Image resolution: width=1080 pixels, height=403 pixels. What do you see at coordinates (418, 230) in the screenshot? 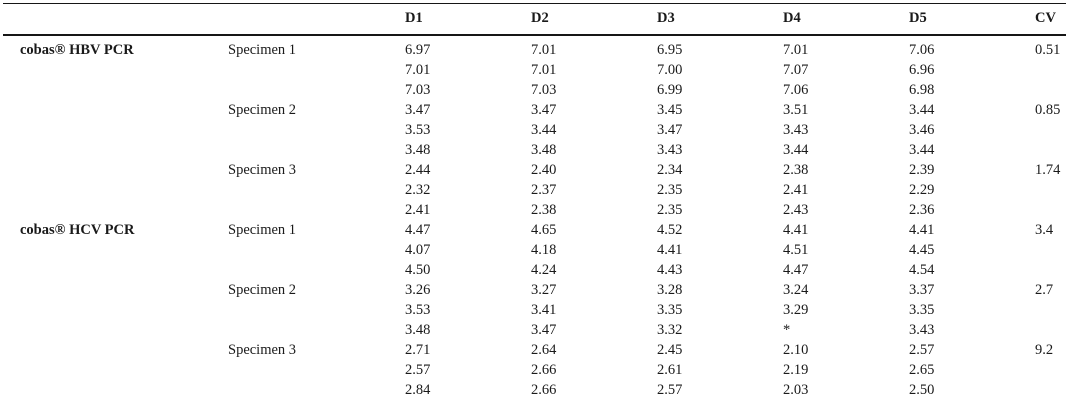
I see `value-cell-d1: 4.47` at bounding box center [418, 230].